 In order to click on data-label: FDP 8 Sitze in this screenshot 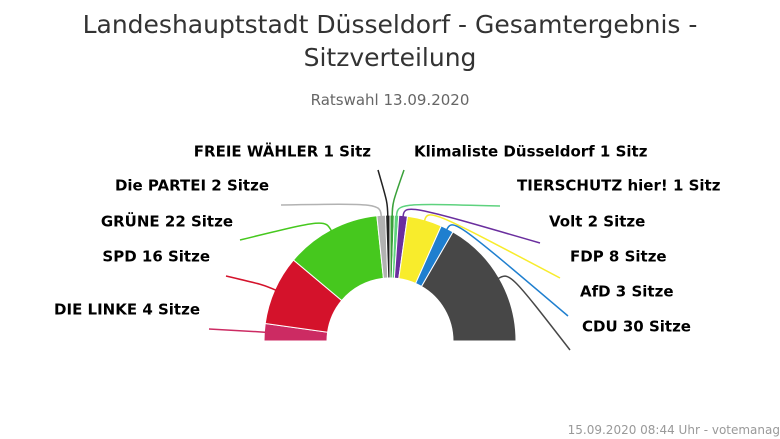, I will do `click(618, 257)`.